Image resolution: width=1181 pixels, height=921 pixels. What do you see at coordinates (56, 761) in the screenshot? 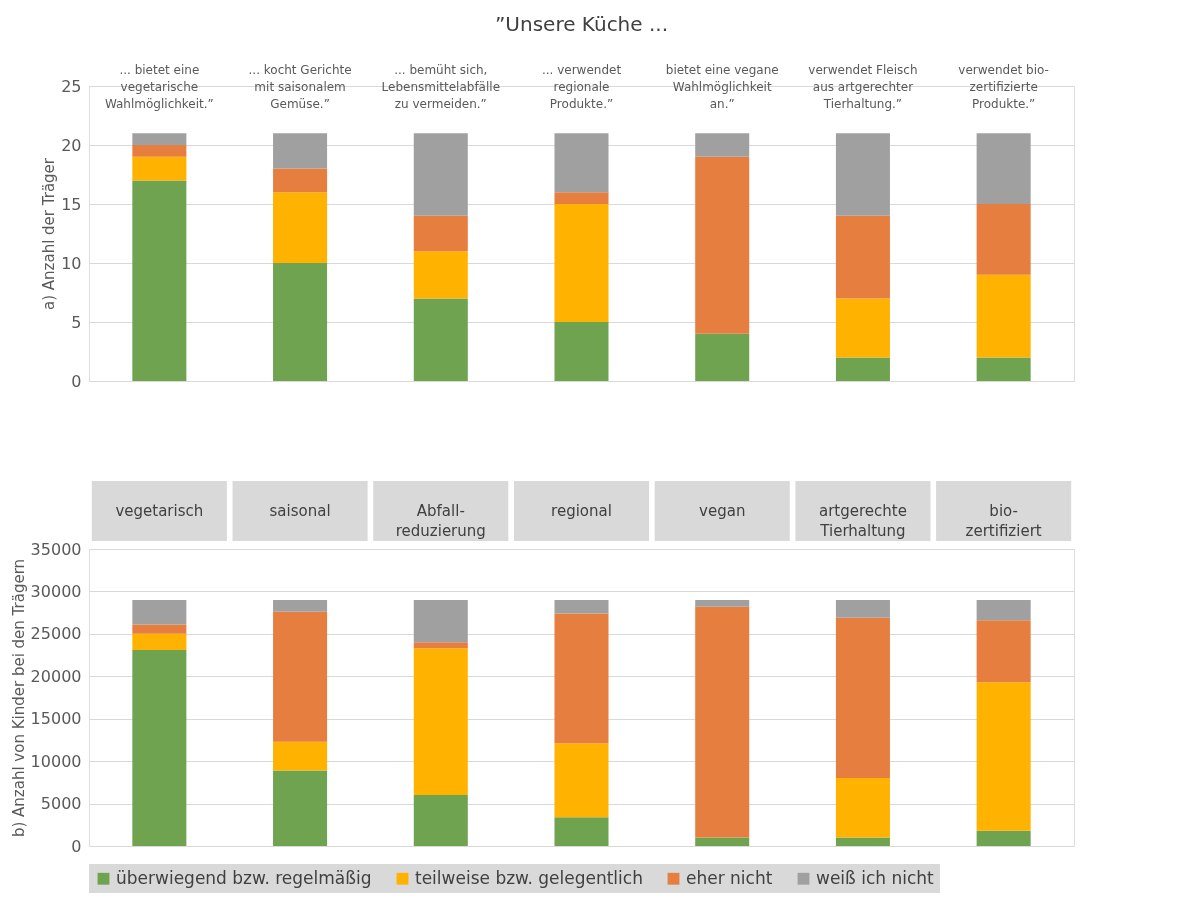
I see `y-tick-label: 10000` at bounding box center [56, 761].